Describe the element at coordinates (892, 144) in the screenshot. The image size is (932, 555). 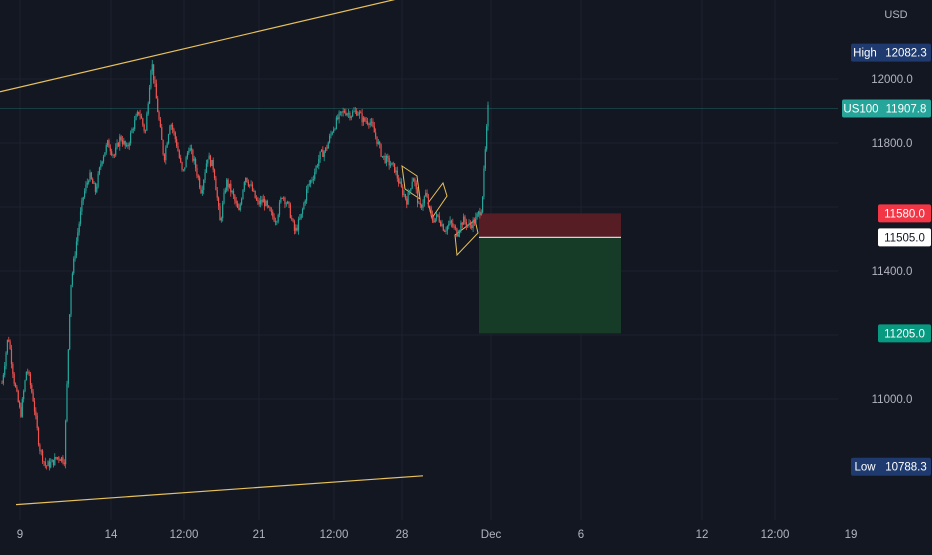
I see `y-tick-label: 11800.0` at that location.